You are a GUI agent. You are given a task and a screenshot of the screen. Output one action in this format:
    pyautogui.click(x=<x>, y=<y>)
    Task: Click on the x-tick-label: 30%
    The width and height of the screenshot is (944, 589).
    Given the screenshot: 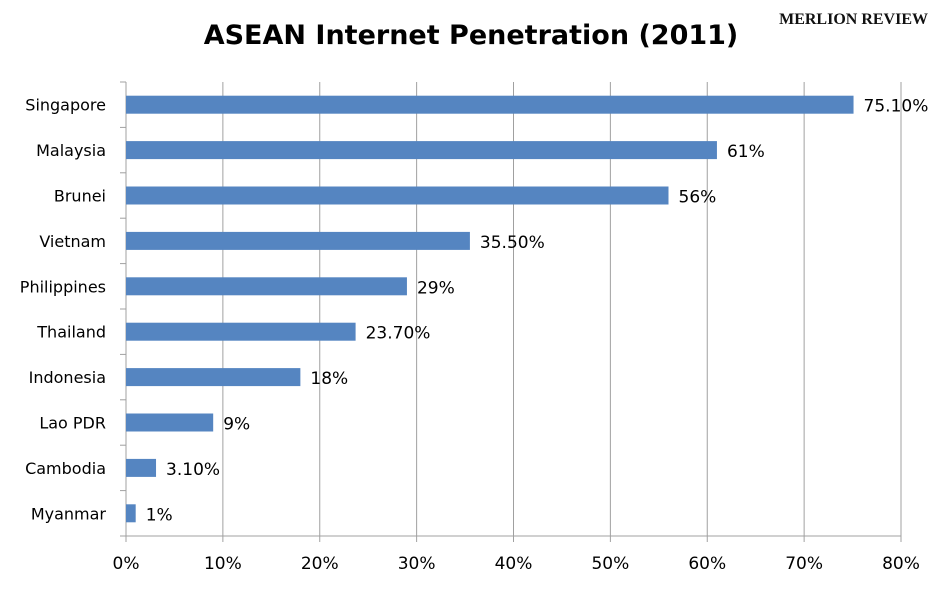 What is the action you would take?
    pyautogui.click(x=417, y=564)
    